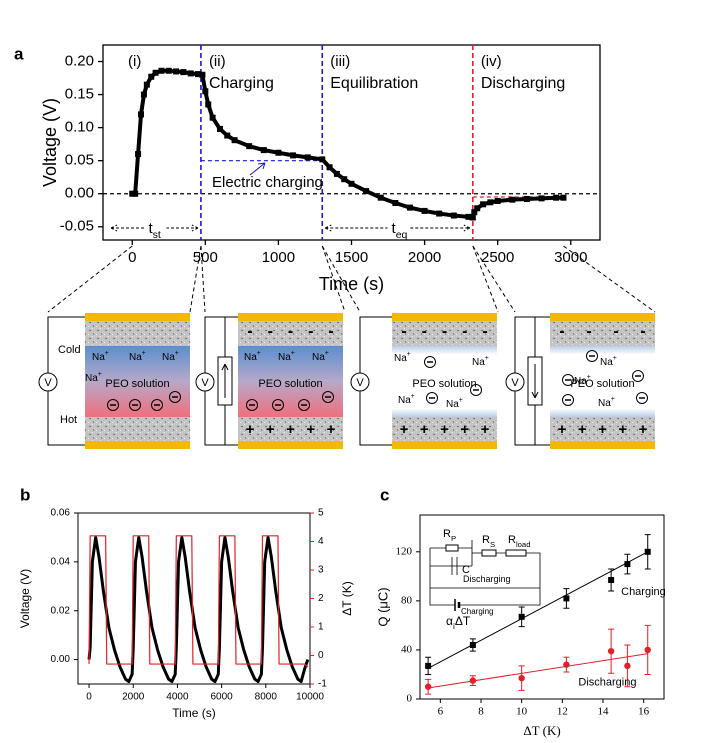 The width and height of the screenshot is (708, 743). What do you see at coordinates (217, 61) in the screenshot?
I see `phase-label: (ii)` at bounding box center [217, 61].